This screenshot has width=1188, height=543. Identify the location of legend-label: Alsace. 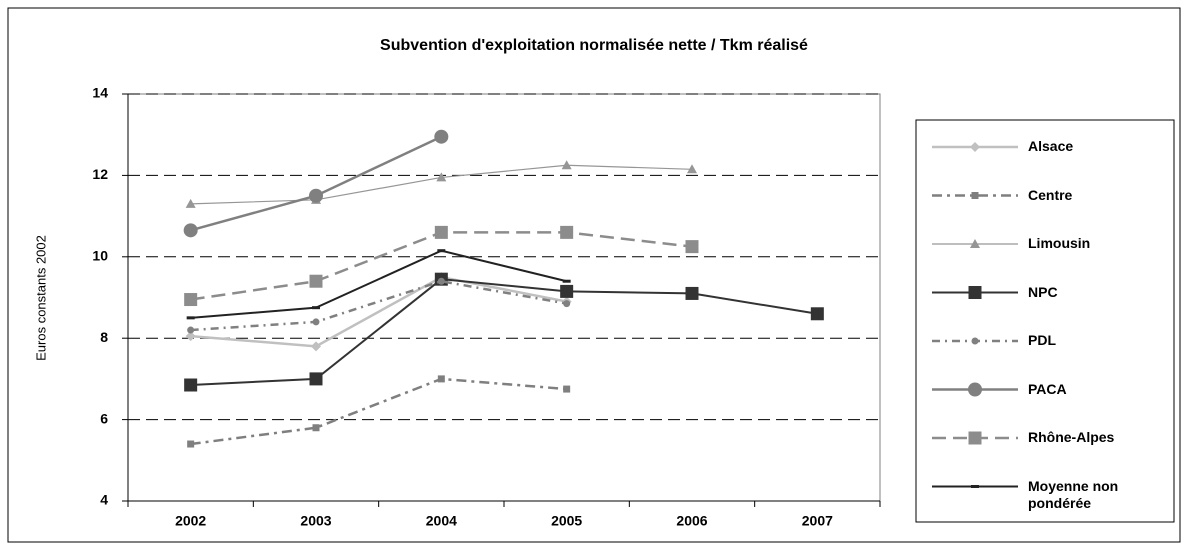
(1051, 146).